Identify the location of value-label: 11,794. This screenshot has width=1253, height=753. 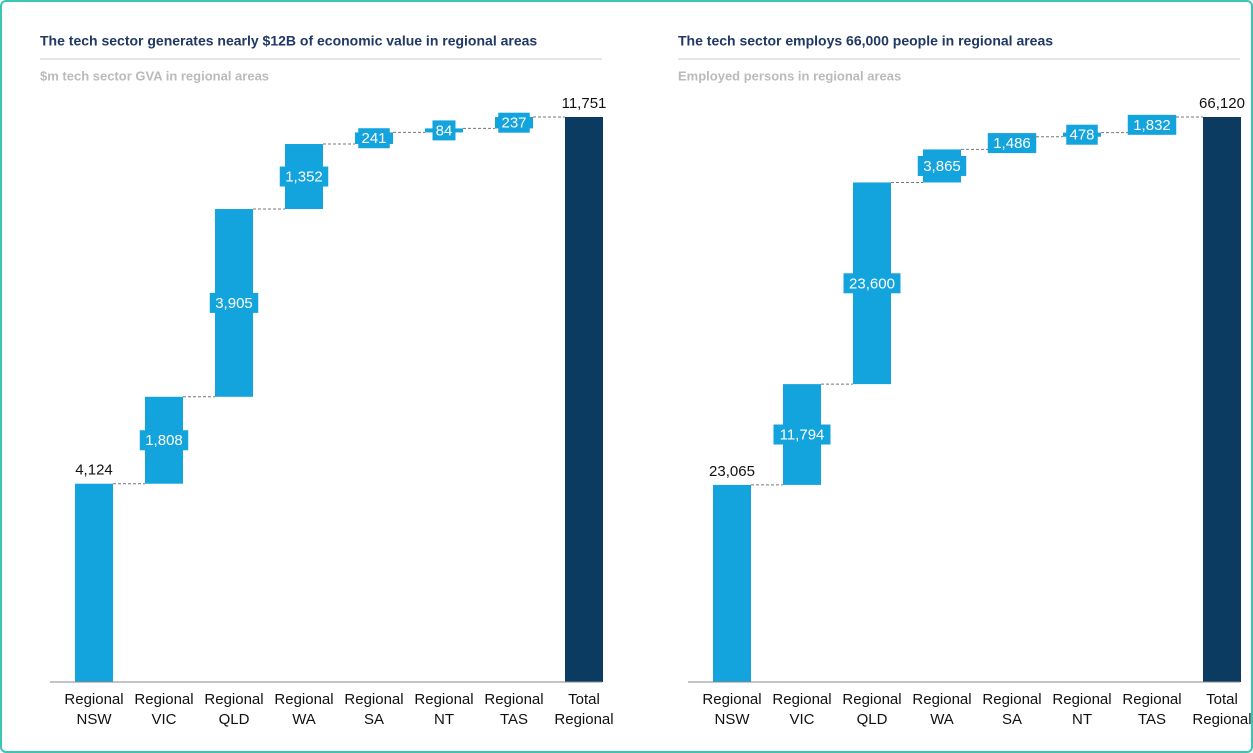
(802, 434).